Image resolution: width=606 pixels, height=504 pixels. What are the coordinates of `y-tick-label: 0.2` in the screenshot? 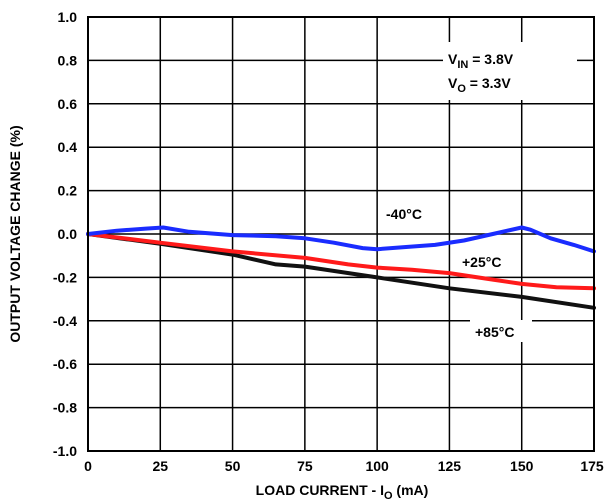 It's located at (68, 191).